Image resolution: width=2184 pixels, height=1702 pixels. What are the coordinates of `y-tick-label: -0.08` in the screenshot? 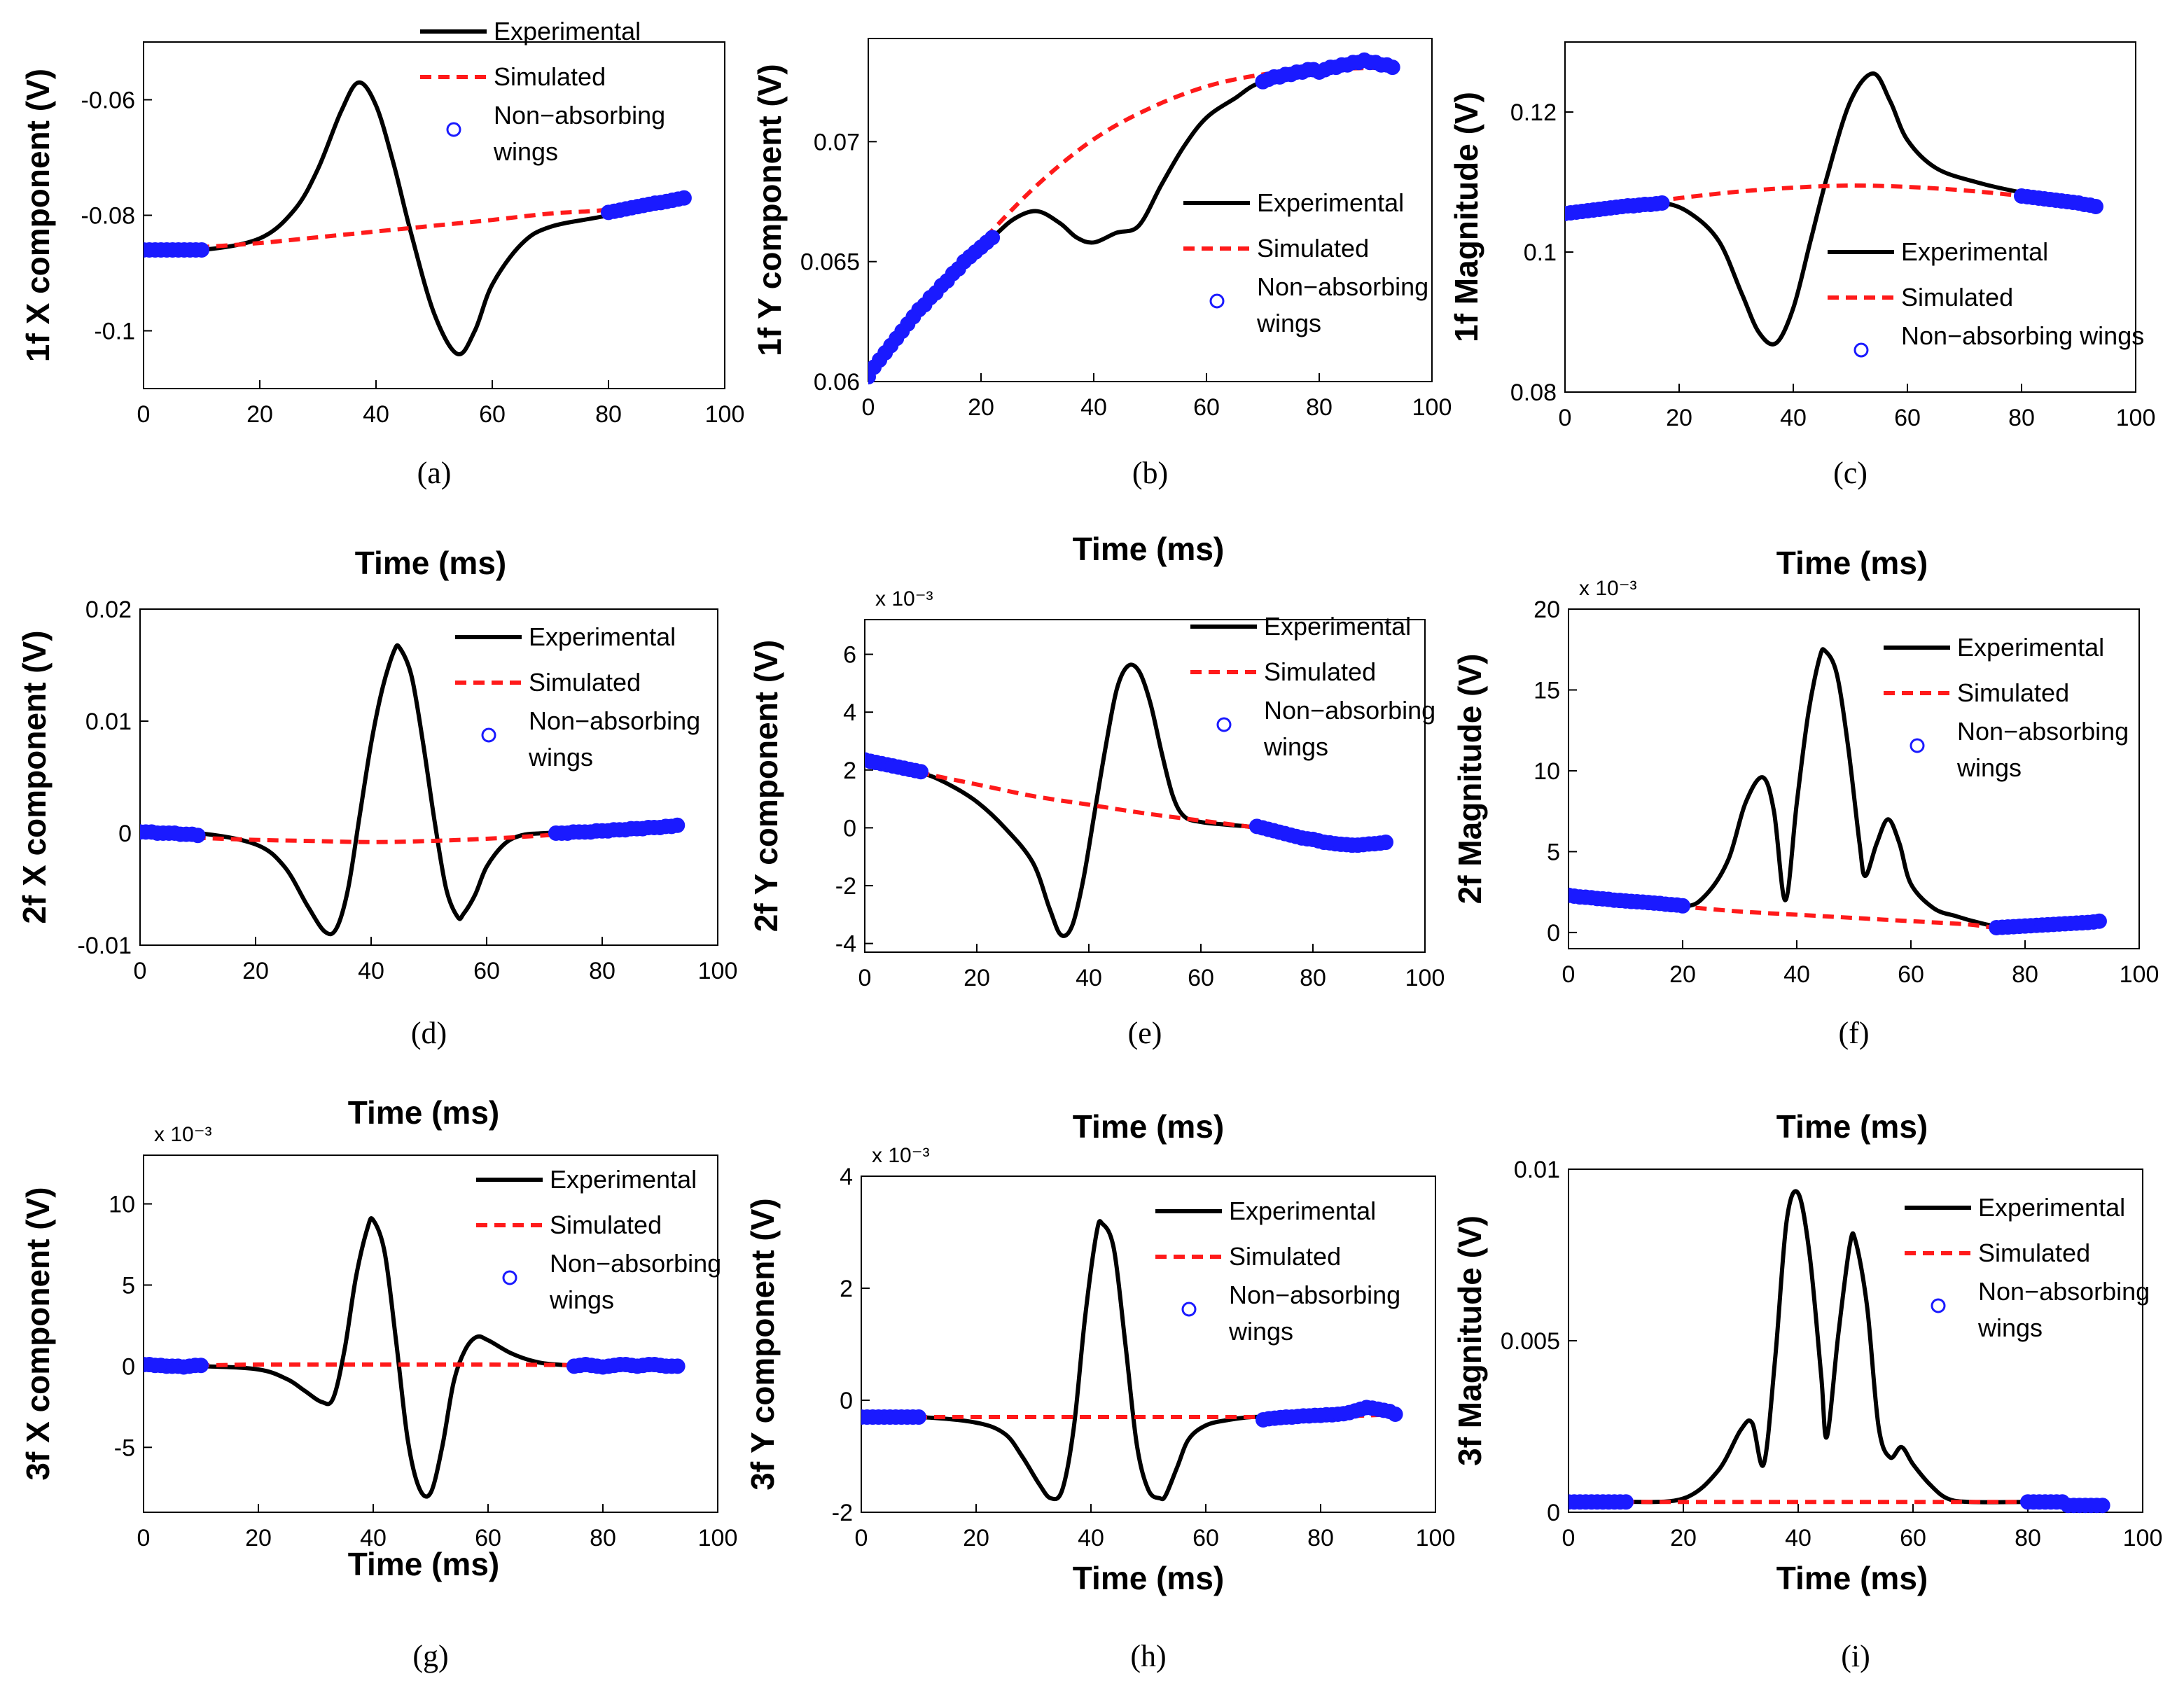 It's located at (109, 216).